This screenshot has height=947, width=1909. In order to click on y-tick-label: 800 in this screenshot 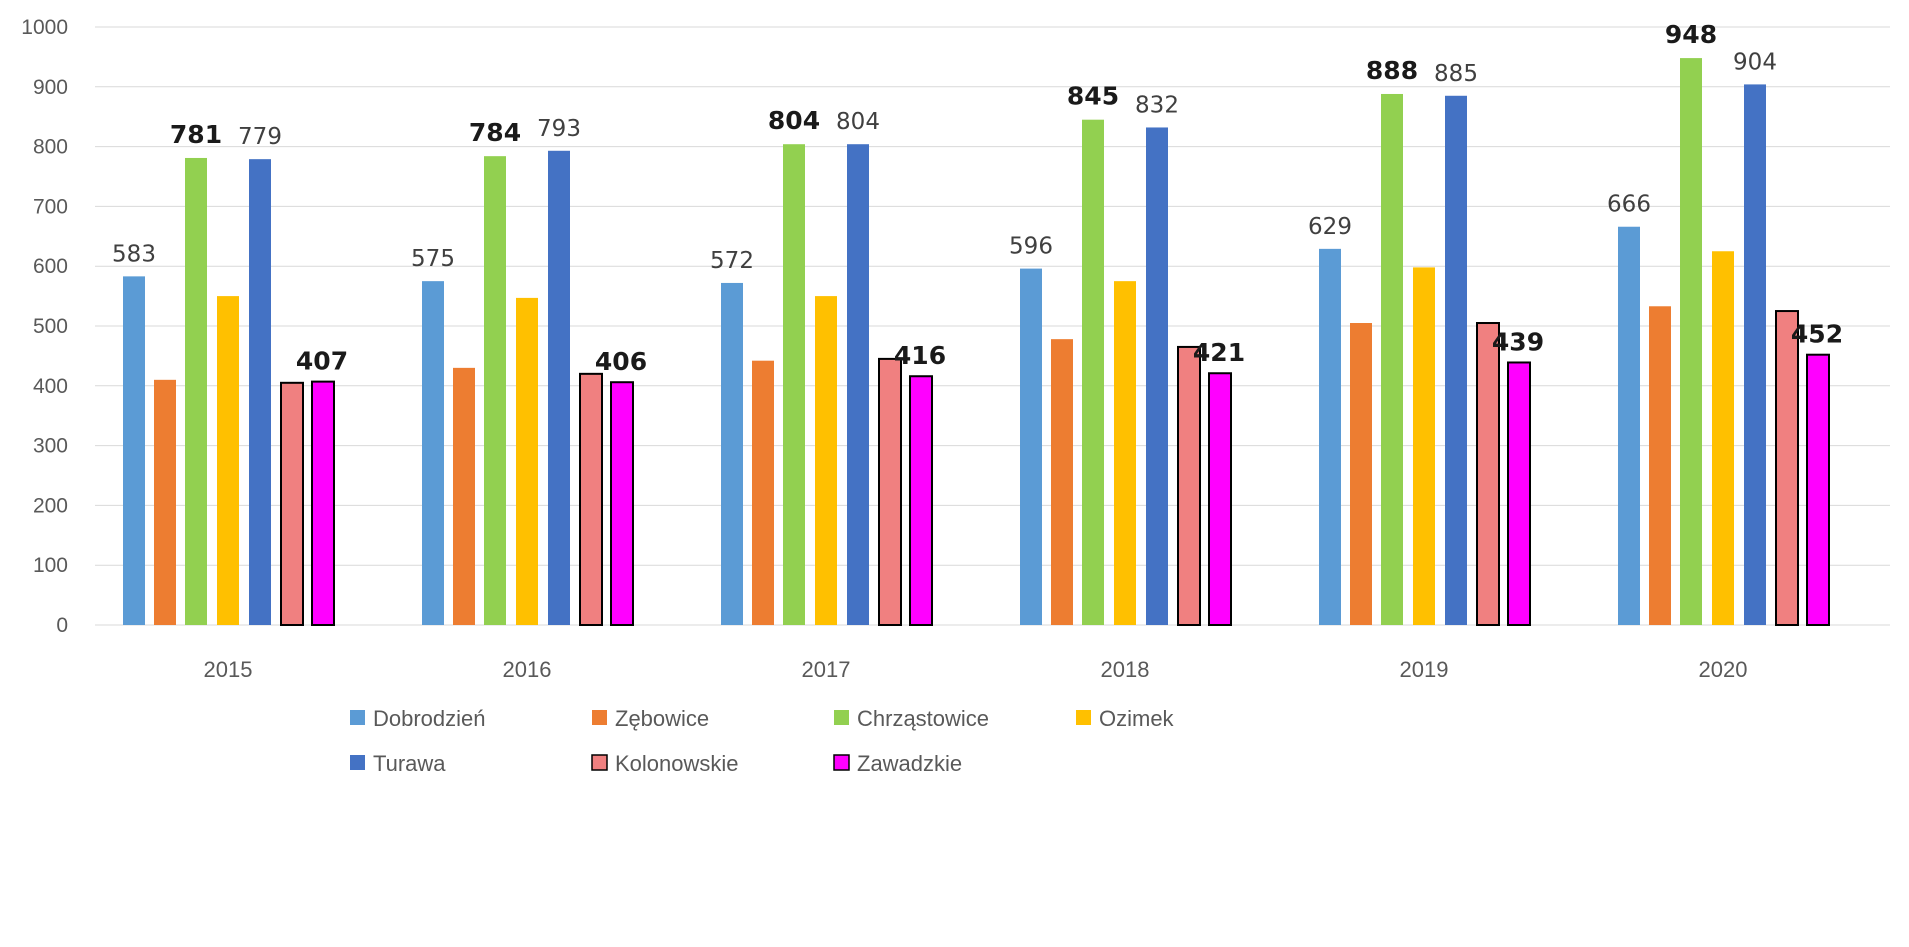, I will do `click(50, 147)`.